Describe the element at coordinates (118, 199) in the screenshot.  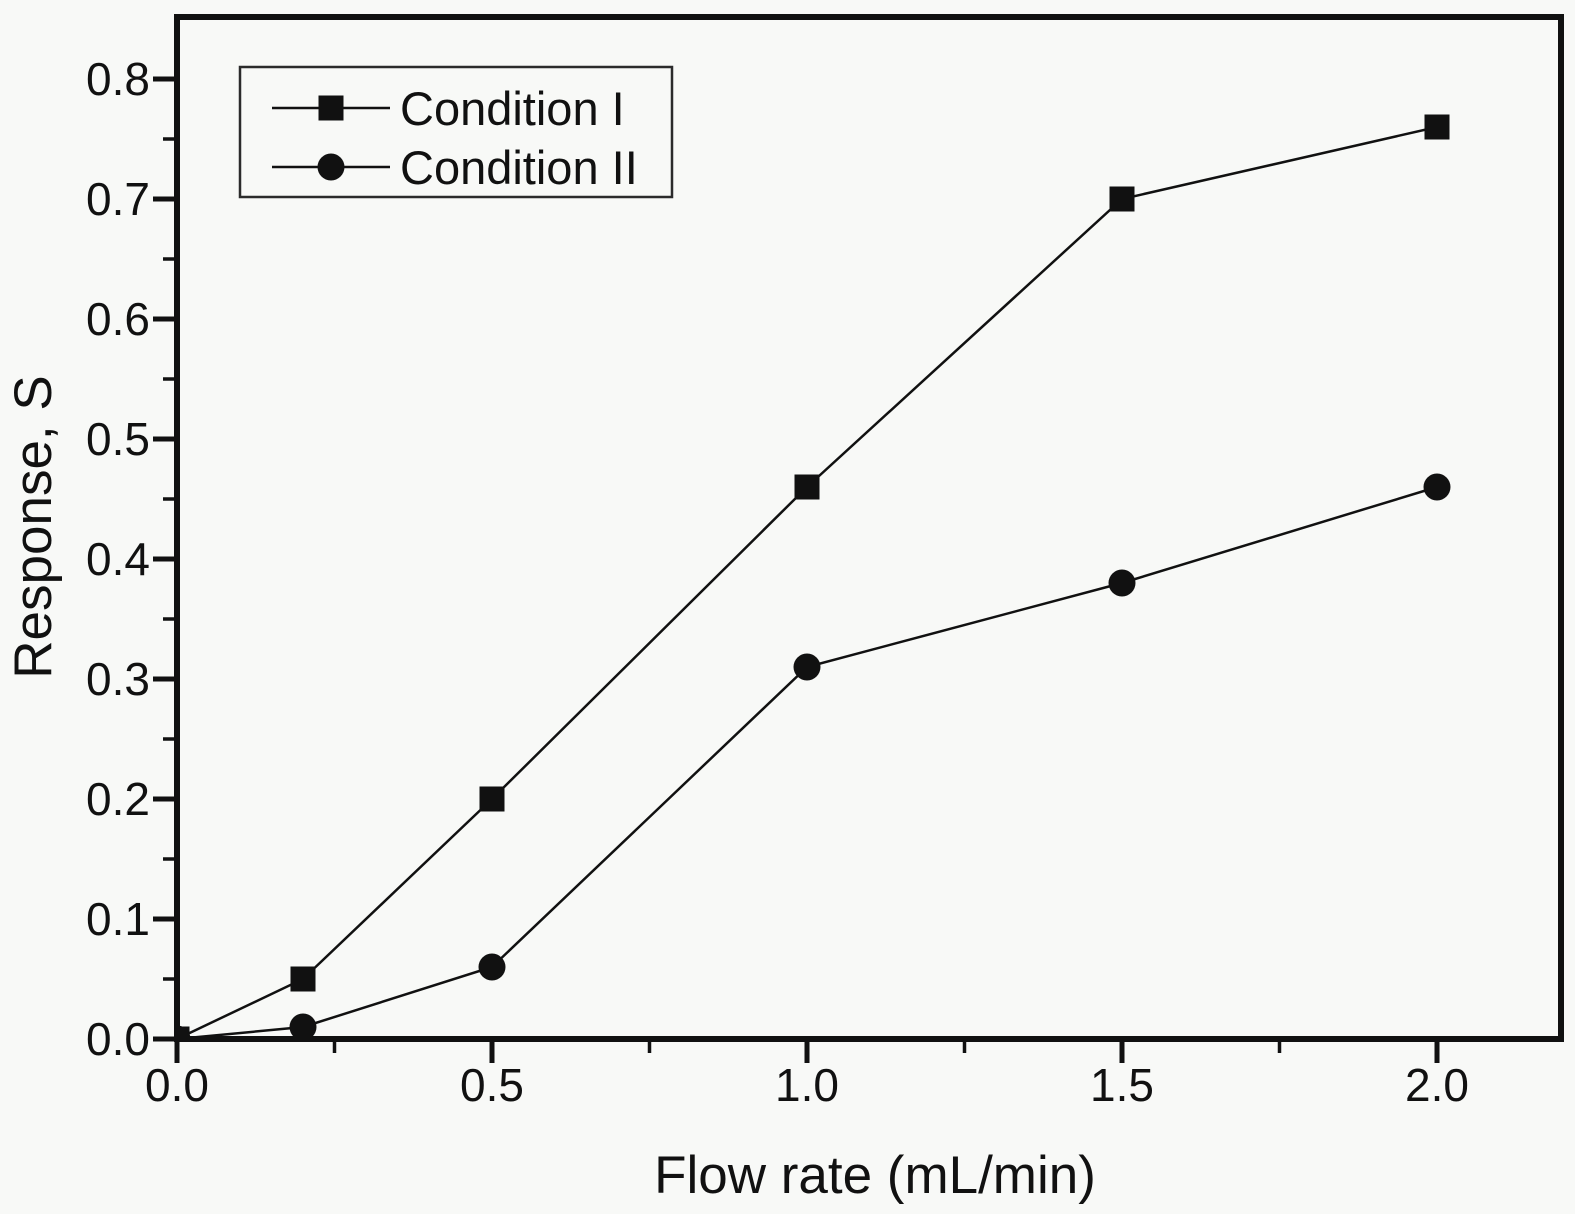
I see `y-tick-label: 0.7` at that location.